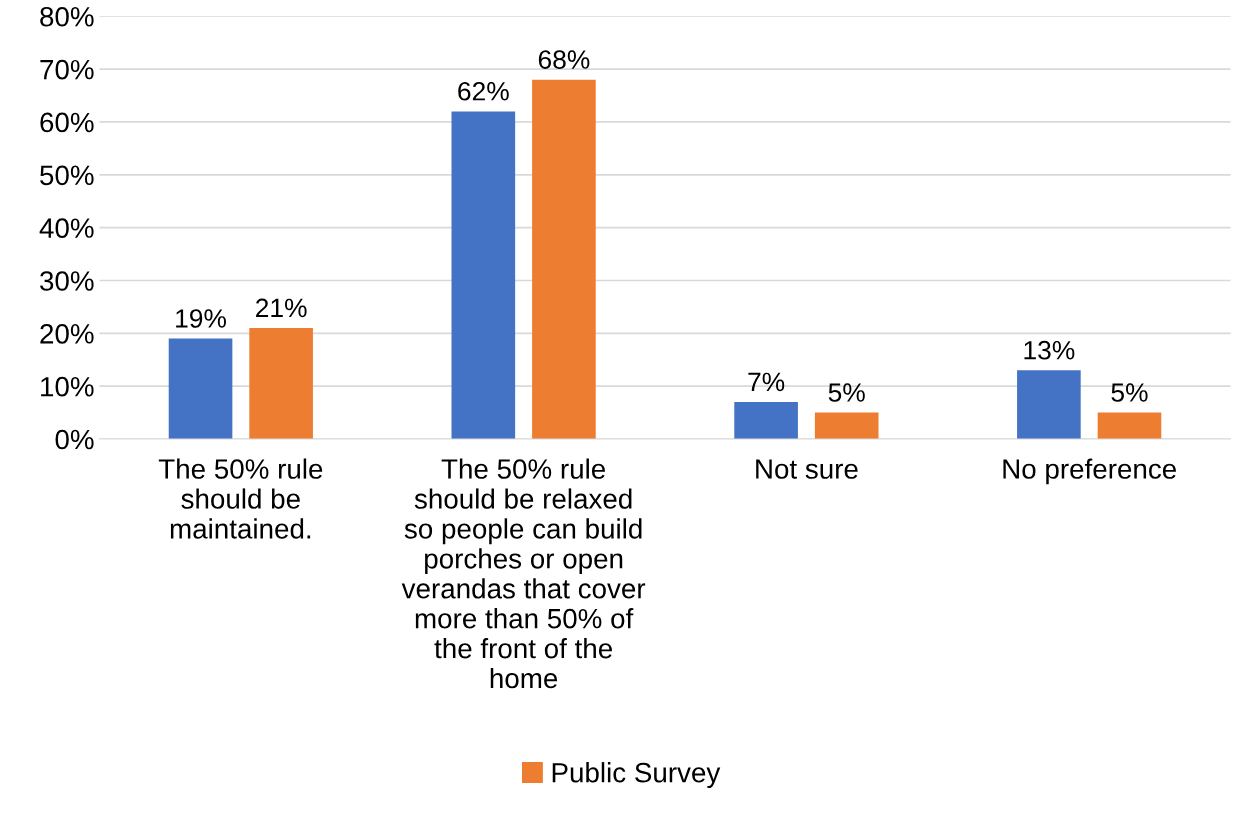 The image size is (1243, 813). Describe the element at coordinates (483, 91) in the screenshot. I see `data-label: 62%` at that location.